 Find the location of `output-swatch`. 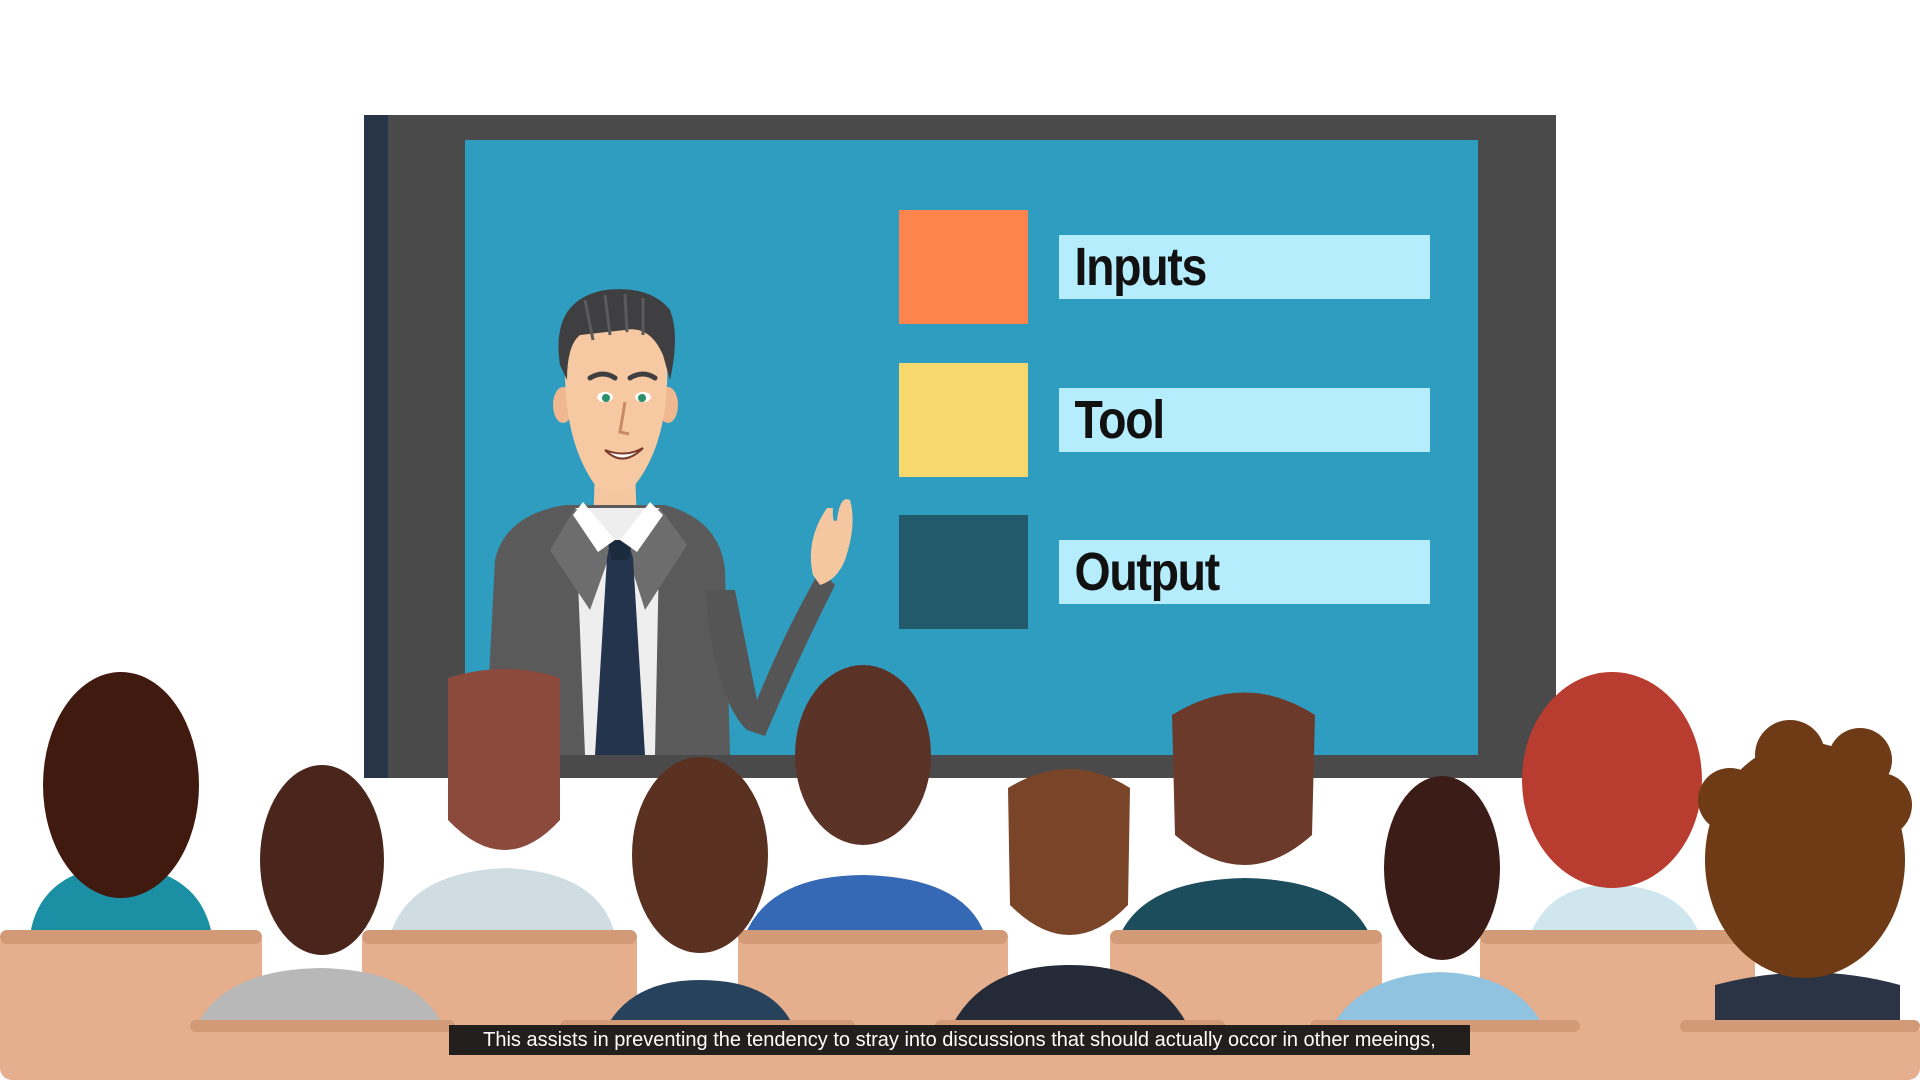

output-swatch is located at coordinates (963, 572).